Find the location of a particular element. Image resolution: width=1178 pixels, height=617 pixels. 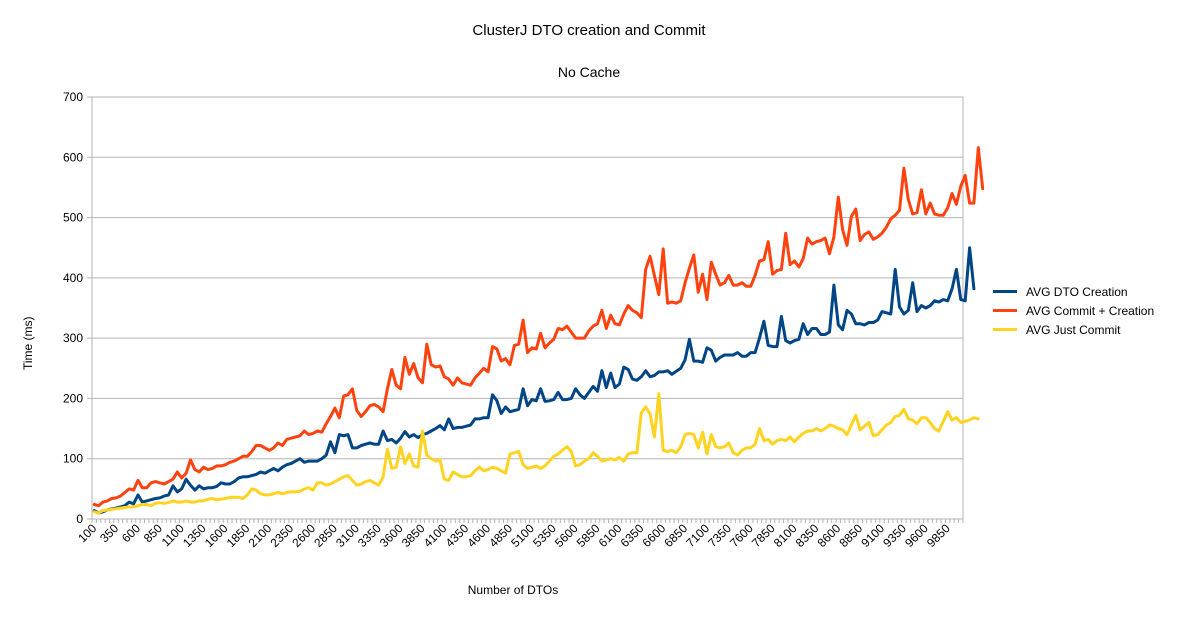

x-tick-label: 1100 is located at coordinates (173, 535).